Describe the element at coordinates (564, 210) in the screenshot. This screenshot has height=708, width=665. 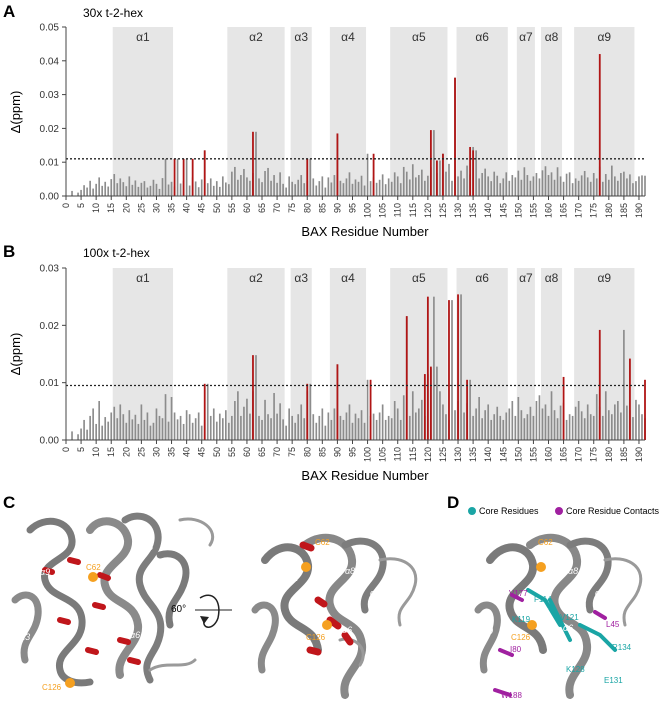
I see `chartA-xtick-label-33: 165` at that location.